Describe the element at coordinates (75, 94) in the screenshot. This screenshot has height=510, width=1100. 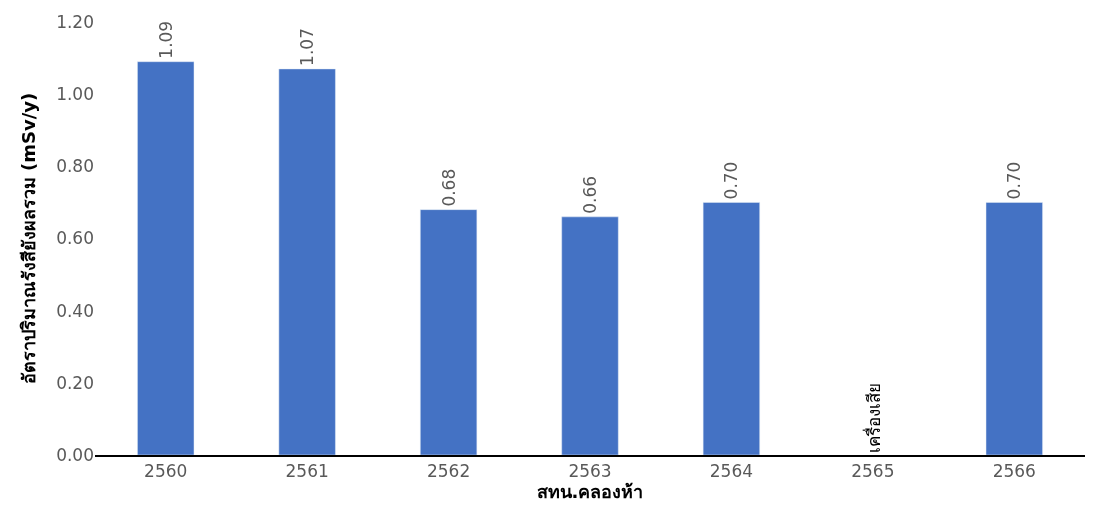
I see `y-tick-label: 1.00` at that location.